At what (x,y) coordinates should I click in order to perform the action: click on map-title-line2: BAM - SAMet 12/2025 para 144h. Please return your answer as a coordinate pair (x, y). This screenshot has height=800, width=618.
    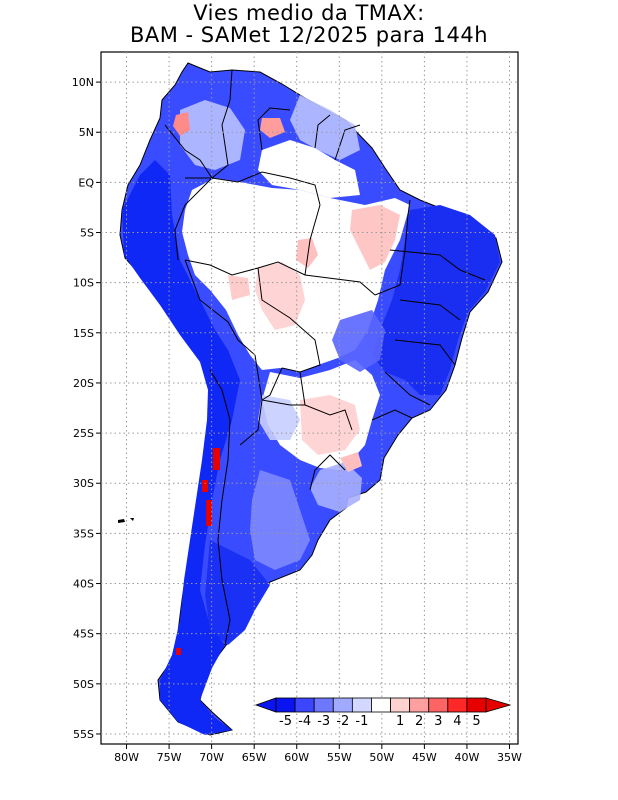
    Looking at the image, I should click on (309, 35).